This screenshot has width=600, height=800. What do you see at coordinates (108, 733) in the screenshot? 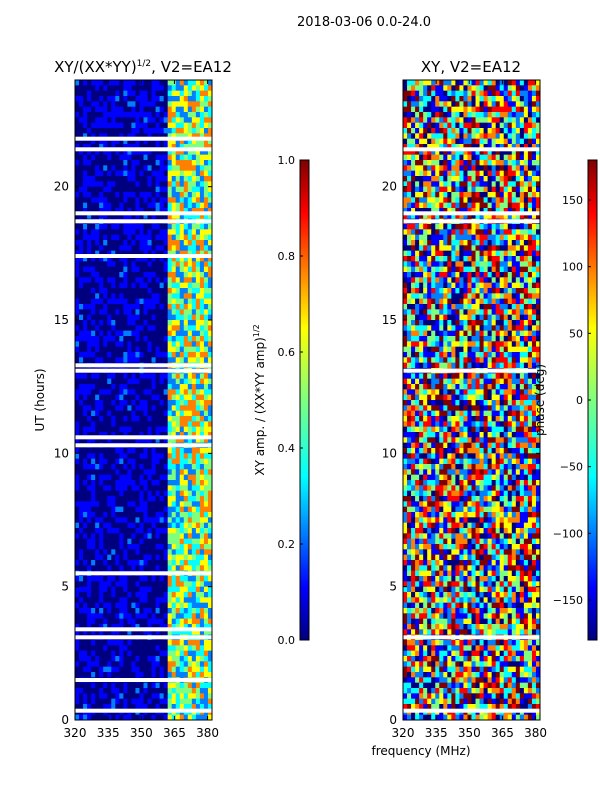
I see `amplitude-xtick-label: 335` at bounding box center [108, 733].